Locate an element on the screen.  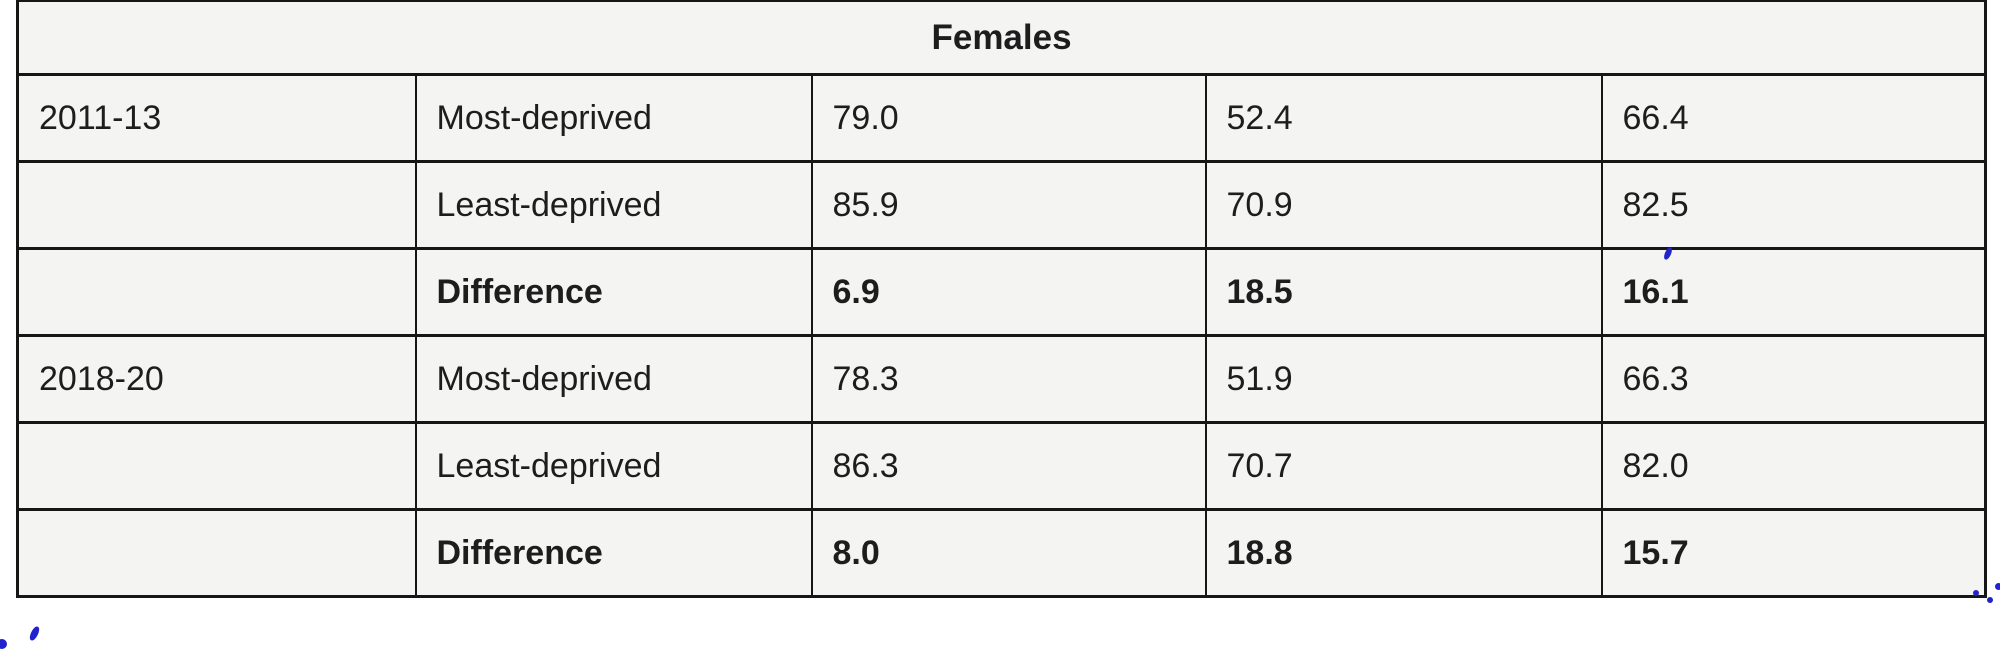
ink-tick-mark is located at coordinates (34, 633).